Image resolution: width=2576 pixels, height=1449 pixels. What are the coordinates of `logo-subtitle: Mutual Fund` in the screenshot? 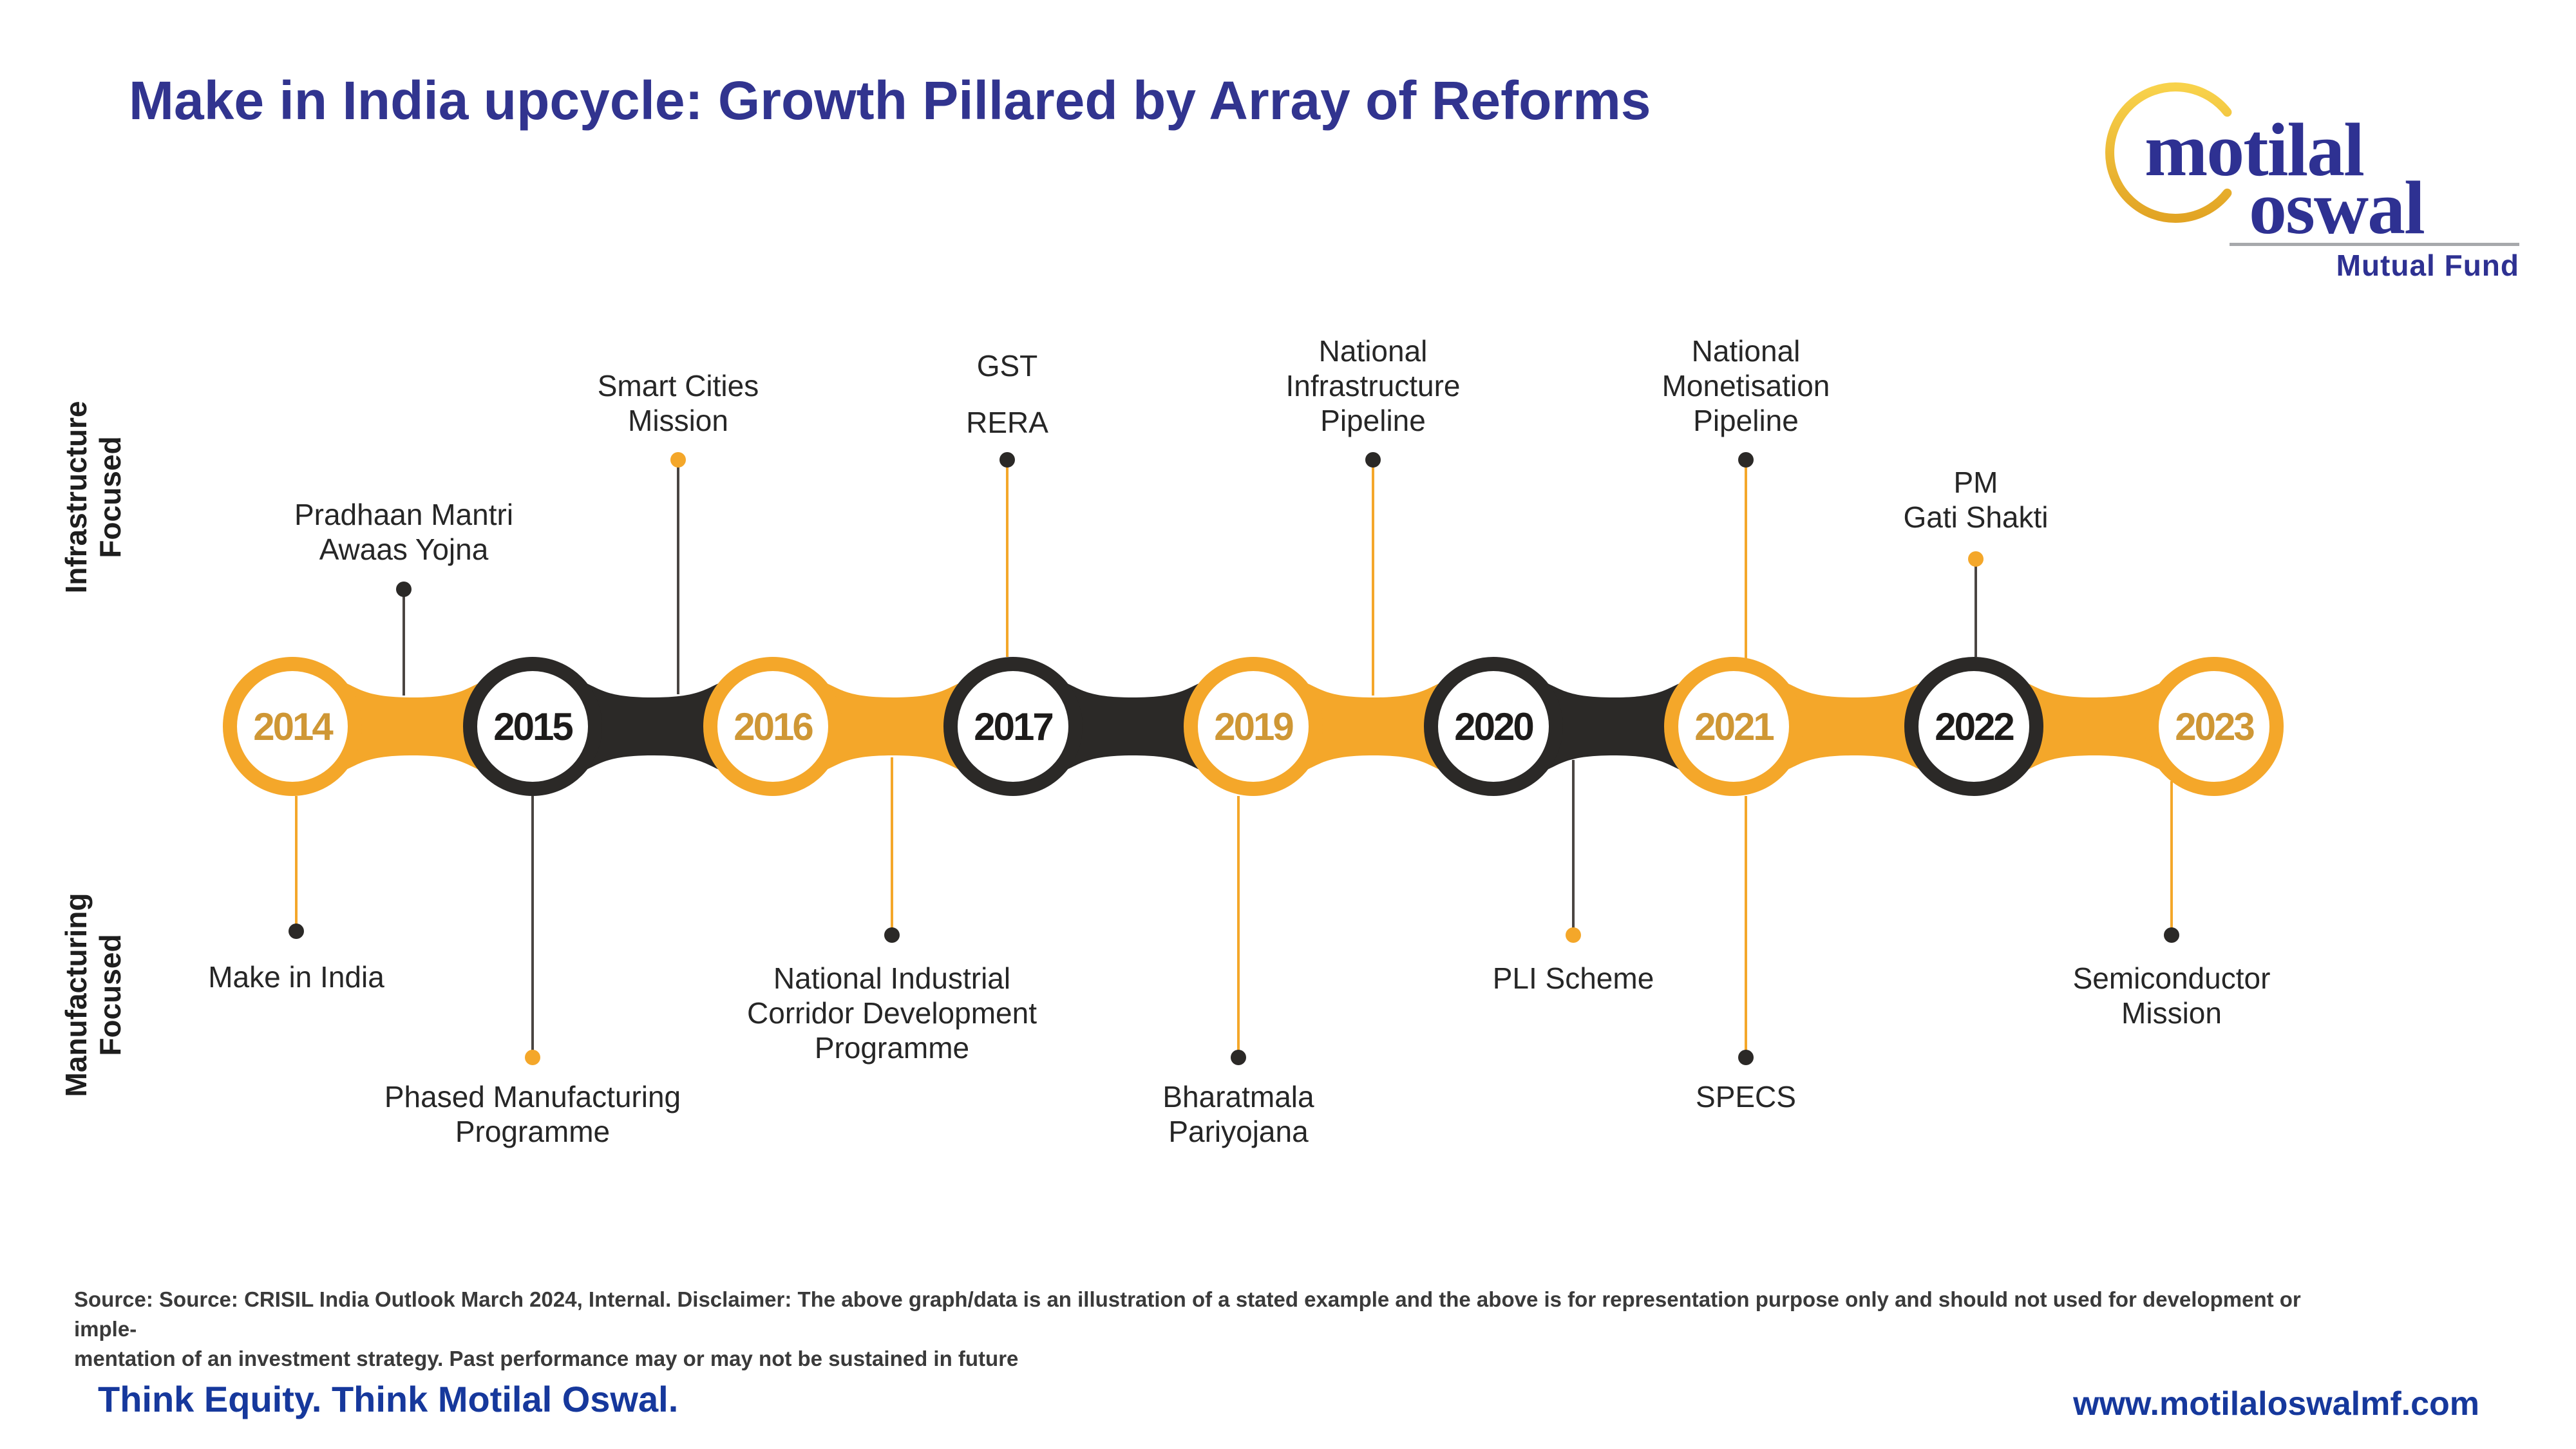 It's located at (2427, 265).